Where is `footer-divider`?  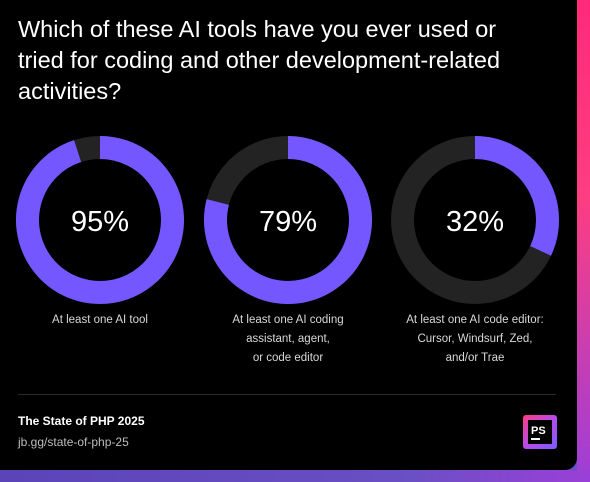
footer-divider is located at coordinates (287, 394).